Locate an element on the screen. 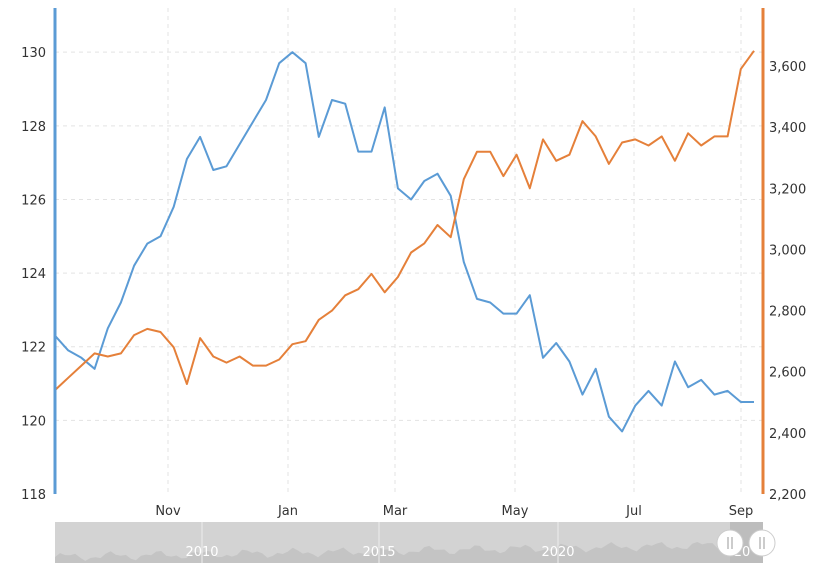 The height and width of the screenshot is (573, 820). right-axis-tick-label: 3,000 is located at coordinates (787, 250).